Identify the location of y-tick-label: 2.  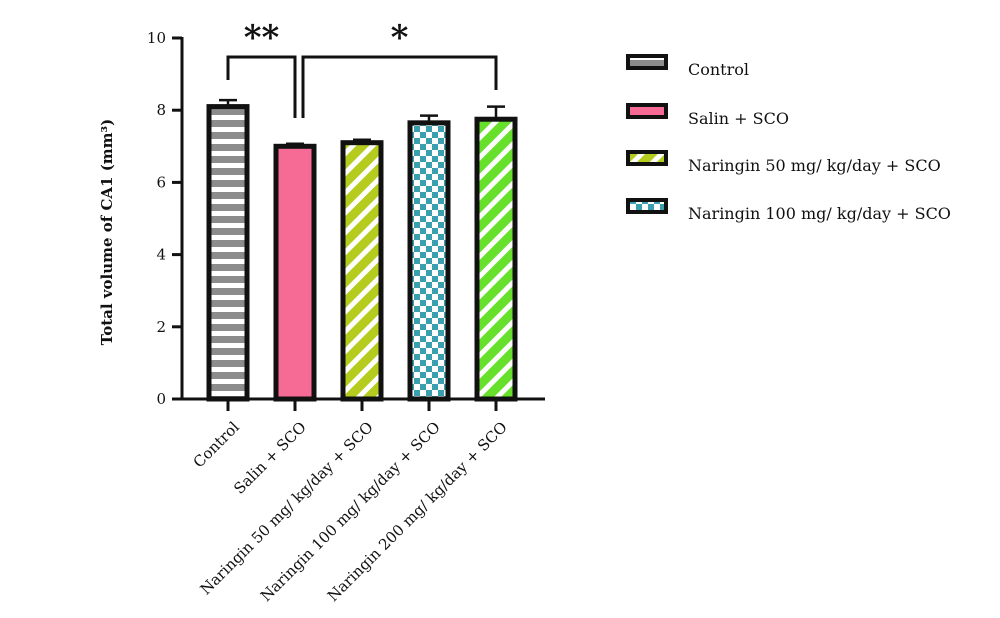
(161, 327).